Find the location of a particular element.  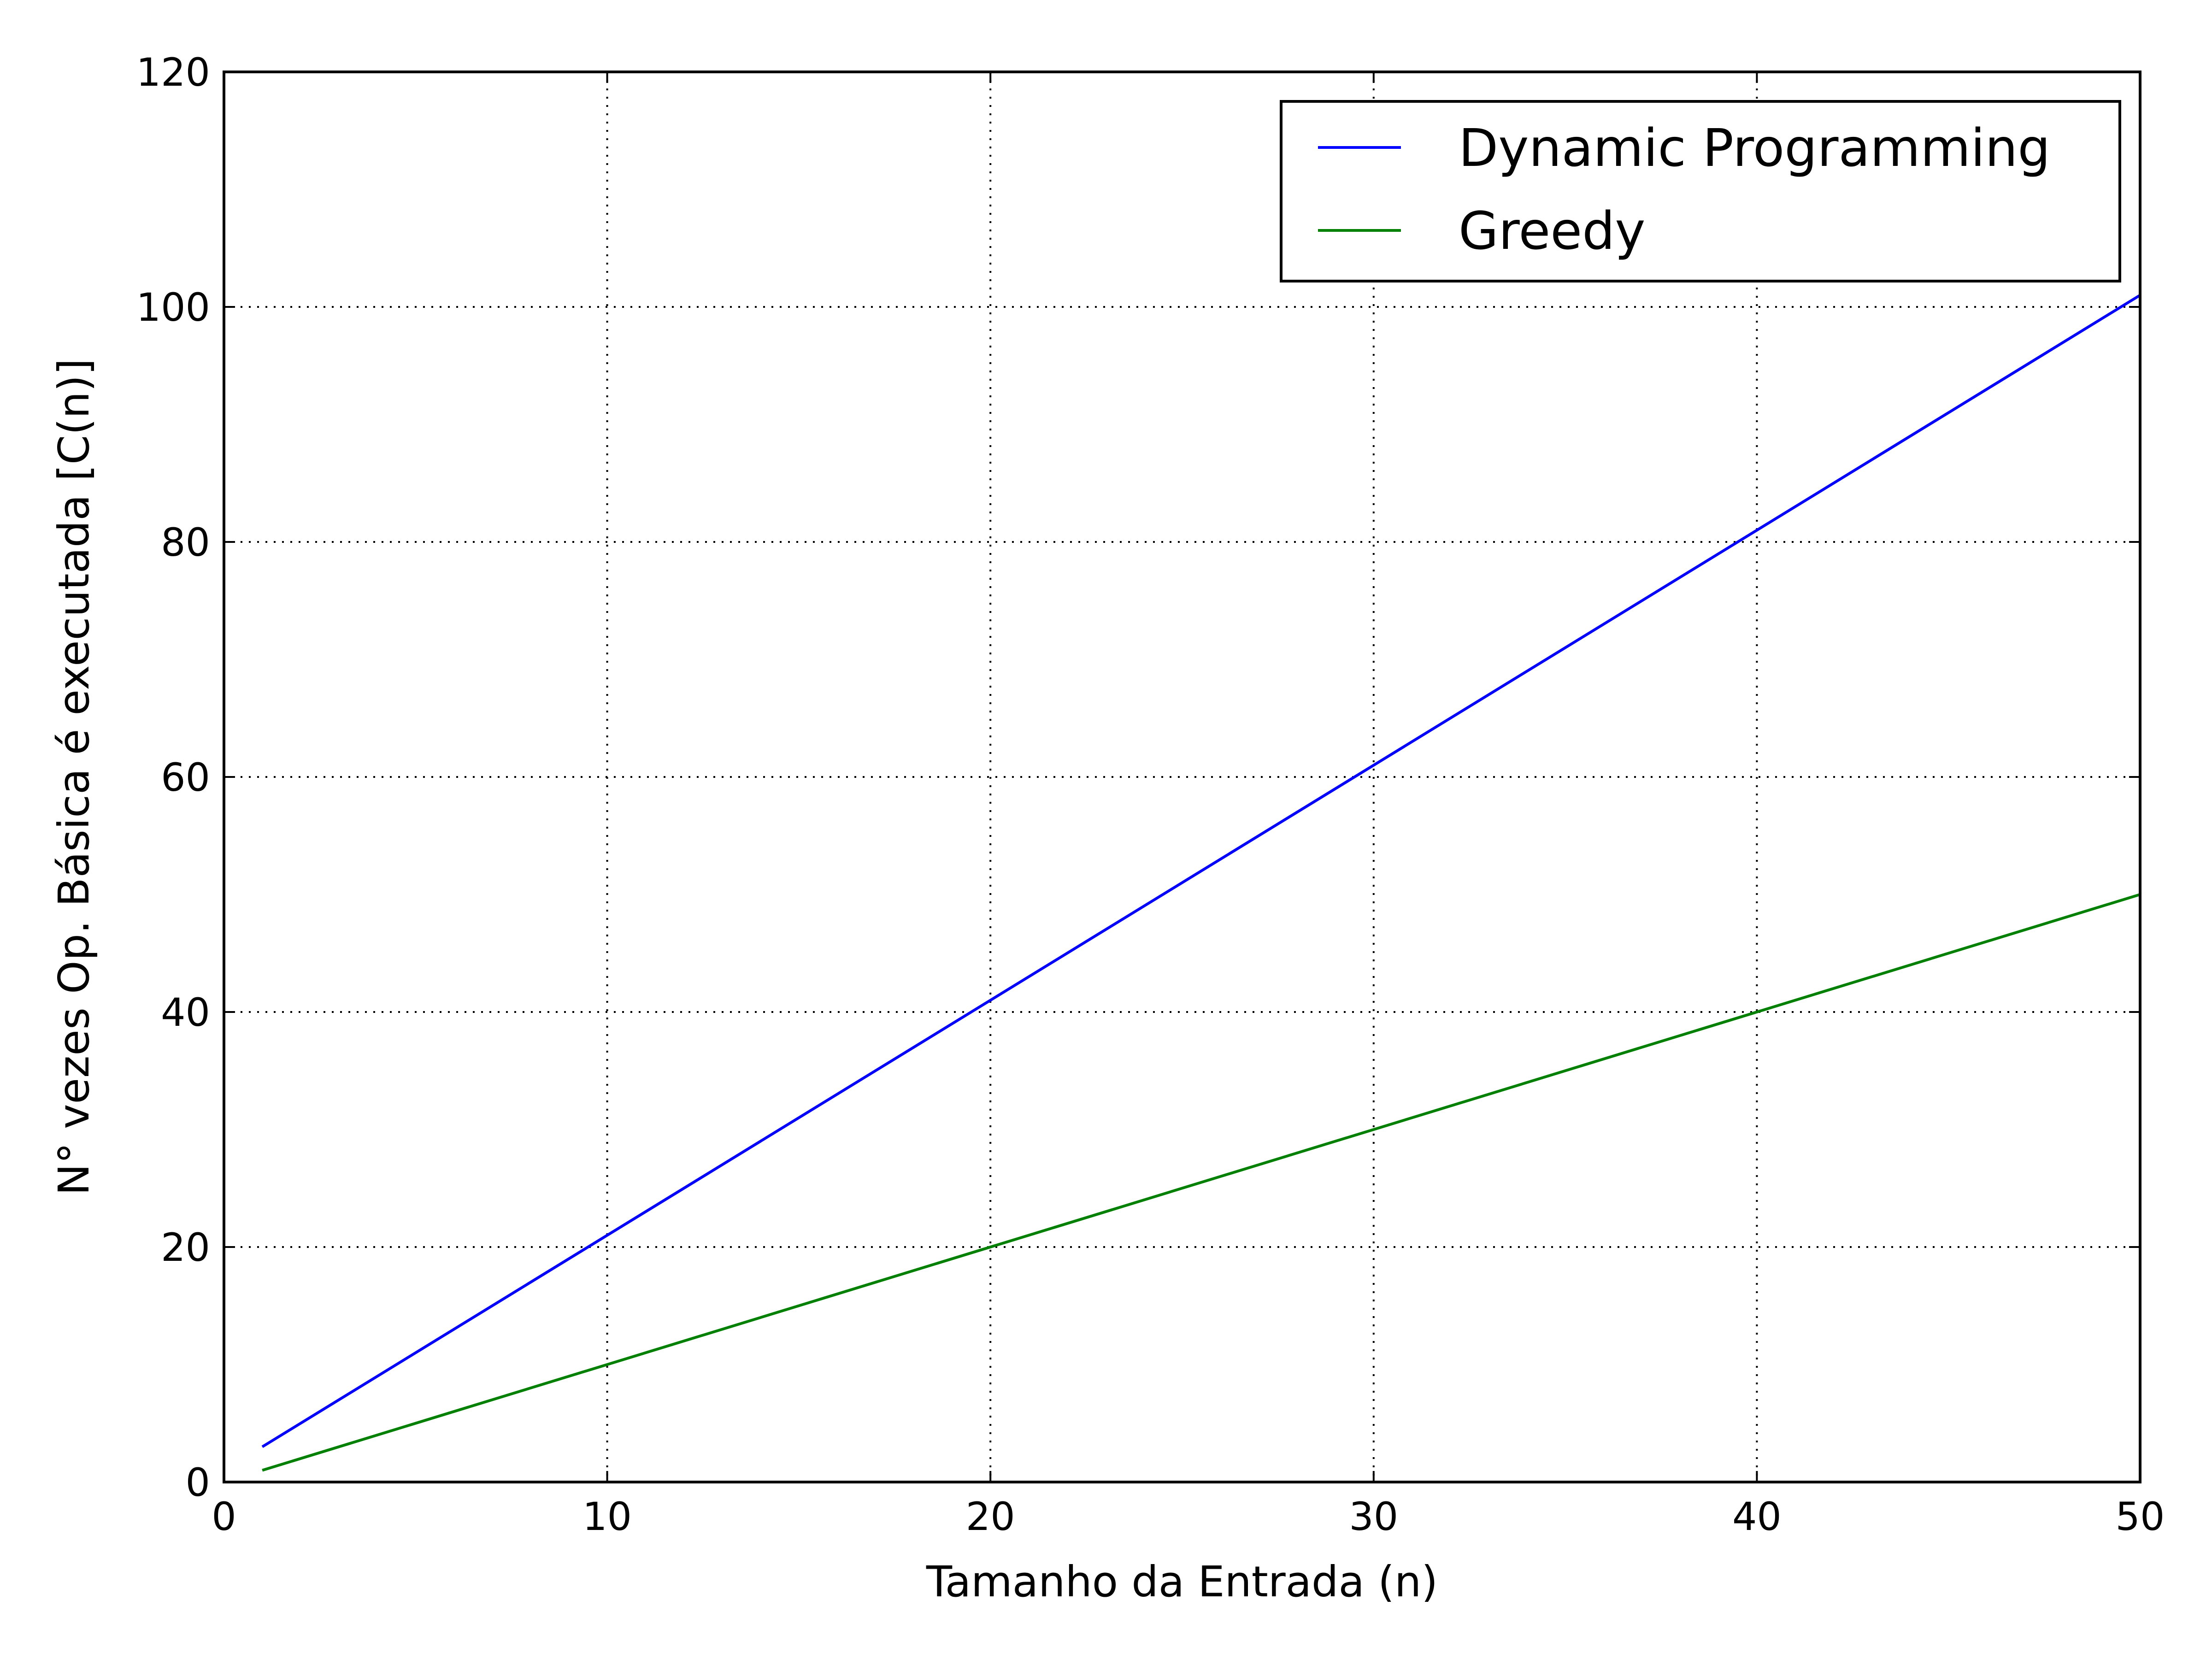

legend-label-greedy: Greedy is located at coordinates (1552, 231).